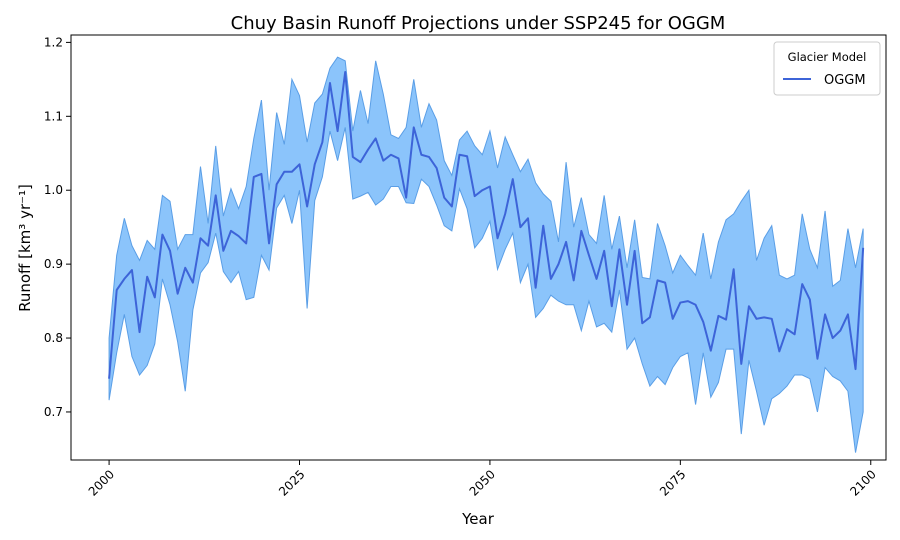 This screenshot has height=540, width=900. Describe the element at coordinates (862, 482) in the screenshot. I see `x-tick-label: 2100` at that location.